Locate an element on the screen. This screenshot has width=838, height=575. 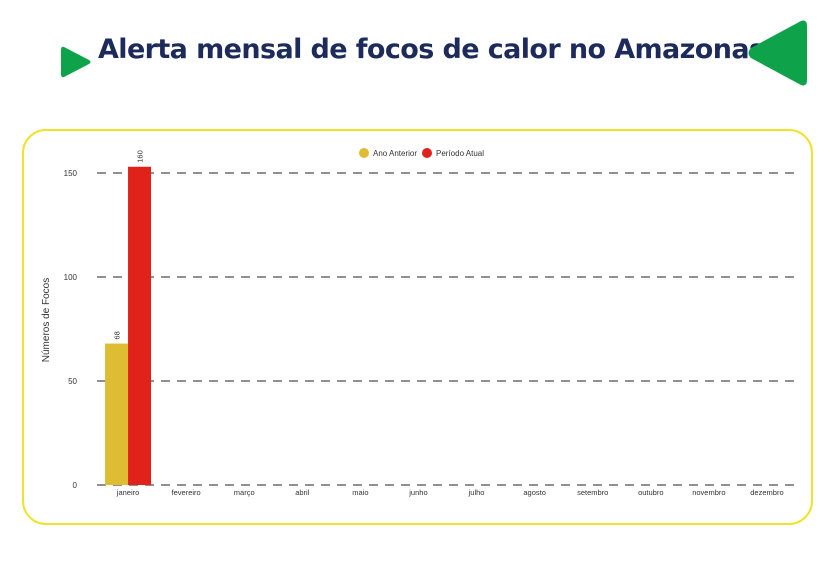
data-labels: 68 160 is located at coordinates (129, 244).